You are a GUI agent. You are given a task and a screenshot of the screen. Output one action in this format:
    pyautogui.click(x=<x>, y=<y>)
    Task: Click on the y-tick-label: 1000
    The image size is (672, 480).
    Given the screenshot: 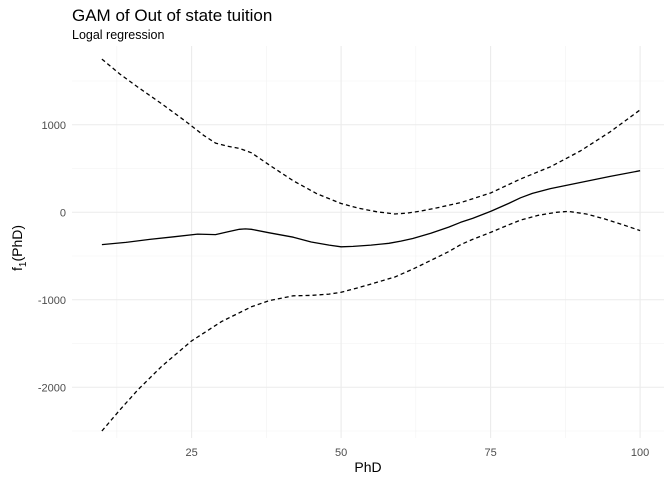 What is the action you would take?
    pyautogui.click(x=54, y=126)
    